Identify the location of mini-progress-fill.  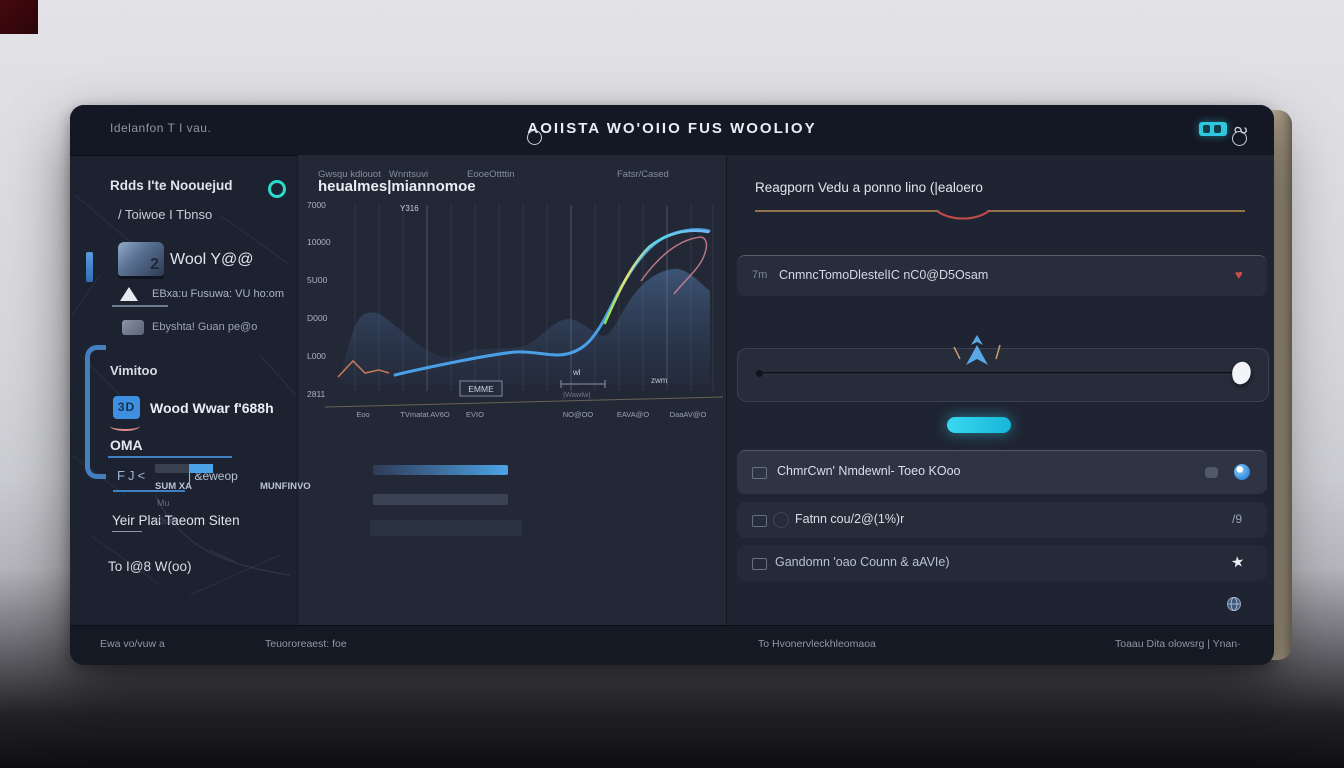
(201, 468).